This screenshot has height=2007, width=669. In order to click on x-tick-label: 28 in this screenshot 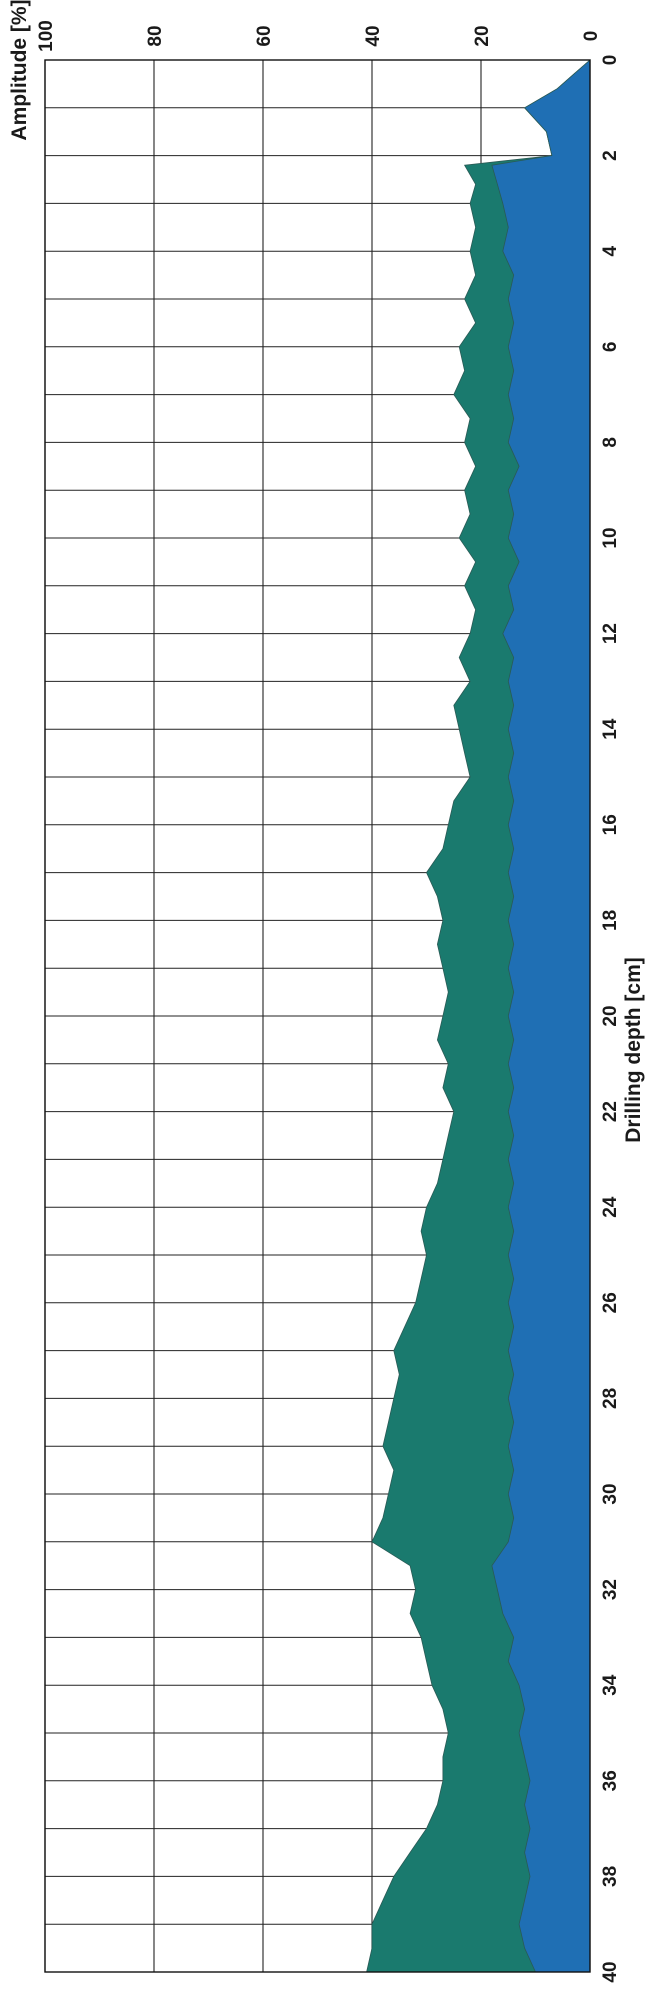, I will do `click(610, 1398)`.